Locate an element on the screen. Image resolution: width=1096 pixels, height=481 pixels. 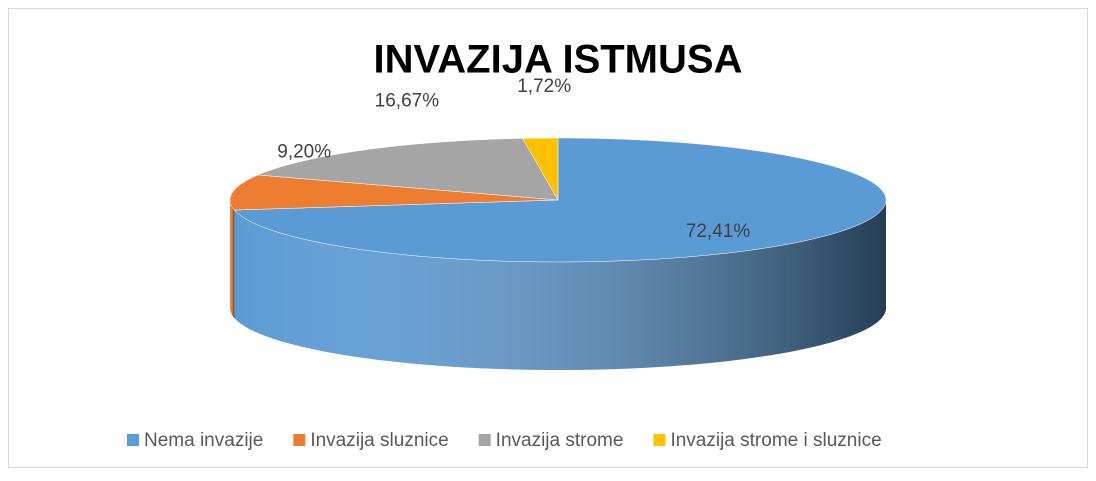
data-label: 16,67% is located at coordinates (407, 100).